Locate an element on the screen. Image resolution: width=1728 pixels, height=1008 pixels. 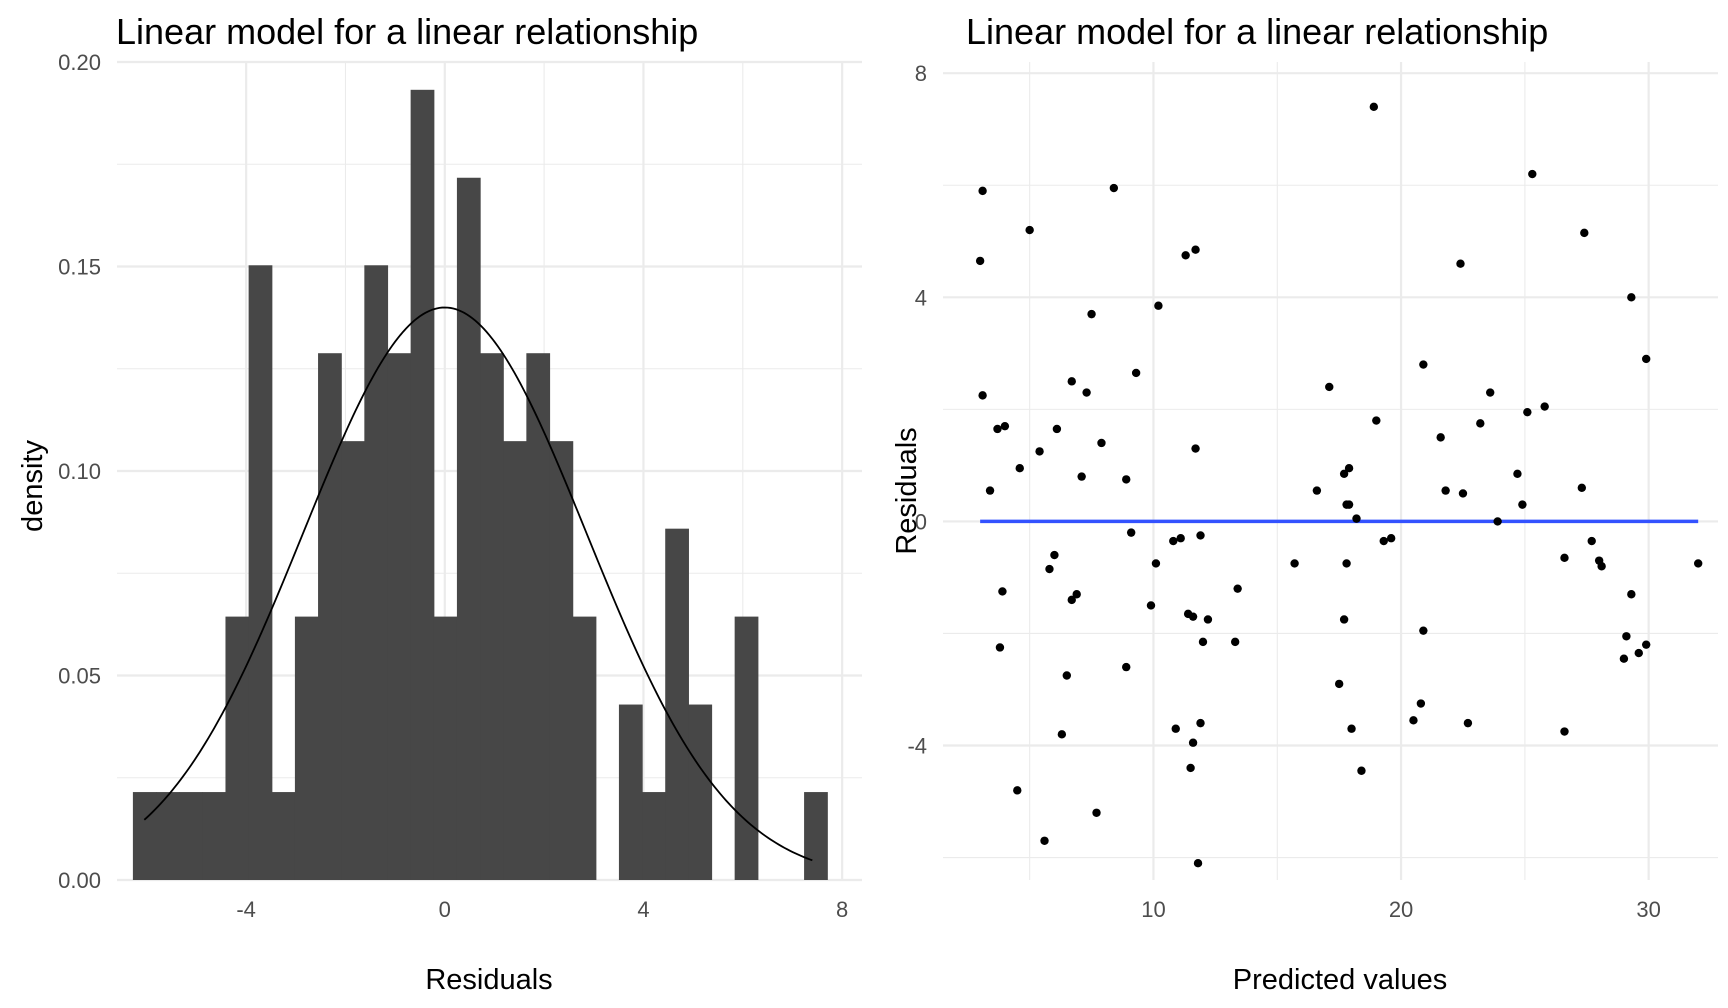
histogram-x-axis-title: Residuals is located at coordinates (488, 980).